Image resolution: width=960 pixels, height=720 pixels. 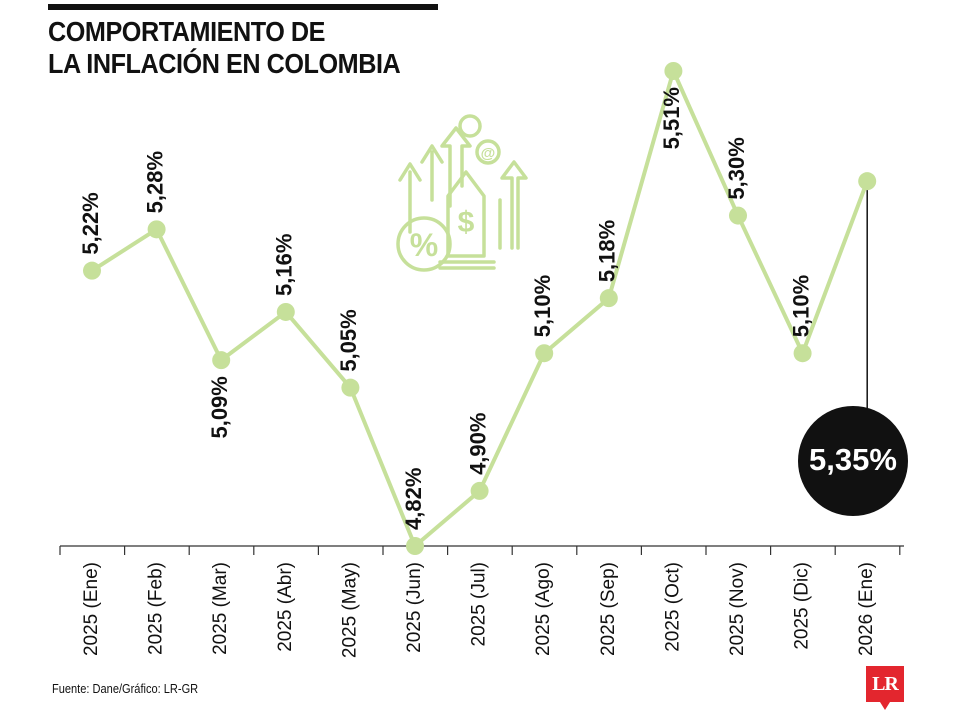 I want to click on lr-logo: LR, so click(x=885, y=684).